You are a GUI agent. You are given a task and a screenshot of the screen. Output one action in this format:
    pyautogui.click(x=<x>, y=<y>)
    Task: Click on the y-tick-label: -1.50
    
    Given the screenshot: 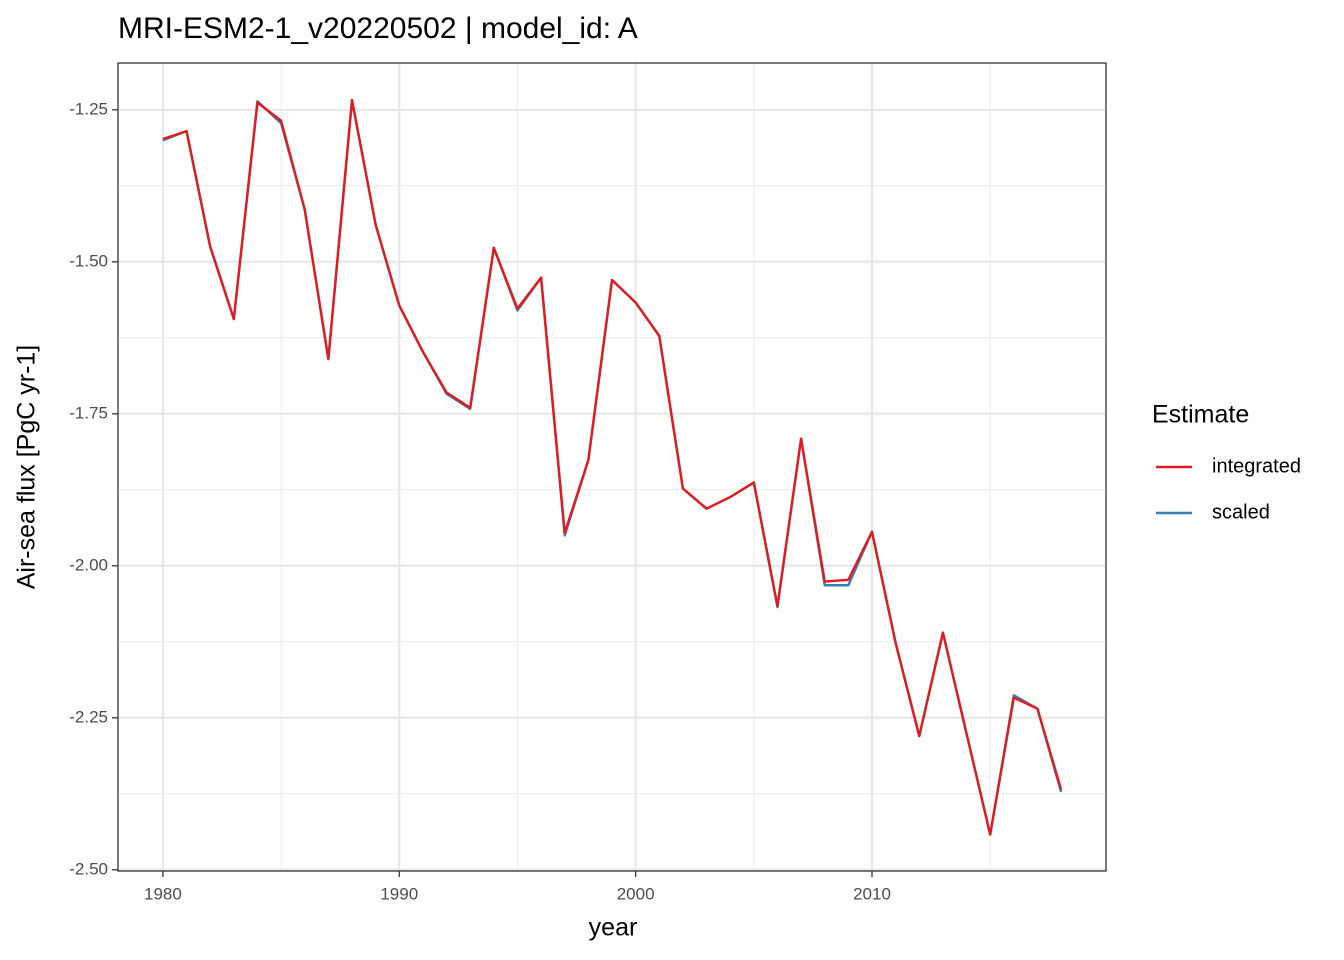 What is the action you would take?
    pyautogui.click(x=88, y=260)
    